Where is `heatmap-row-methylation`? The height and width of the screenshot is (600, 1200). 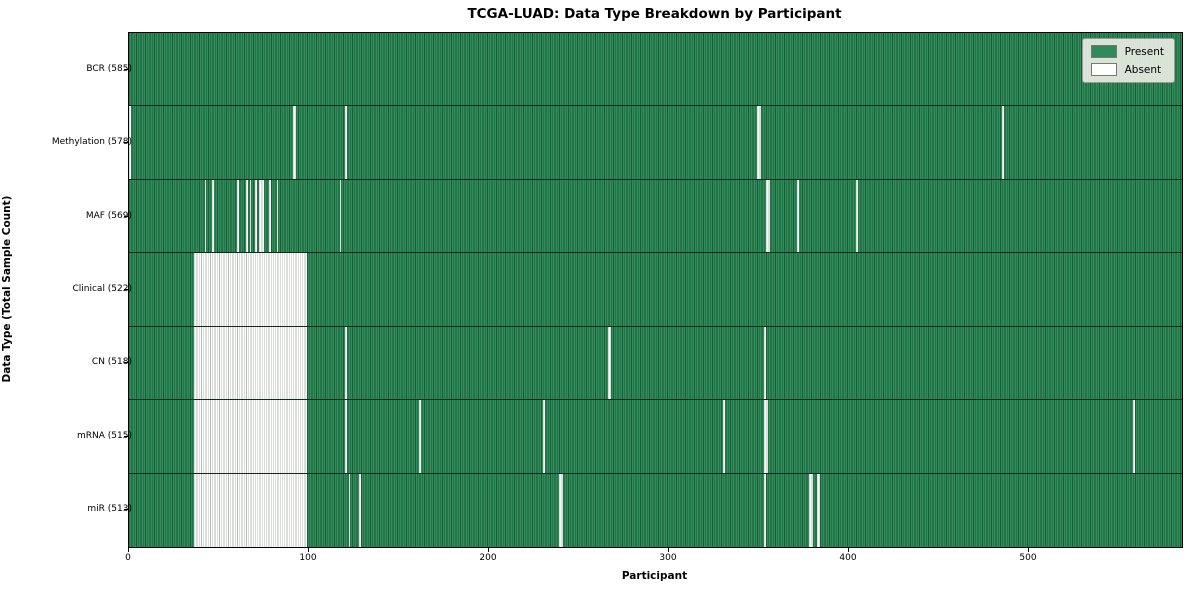
heatmap-row-methylation is located at coordinates (655, 143).